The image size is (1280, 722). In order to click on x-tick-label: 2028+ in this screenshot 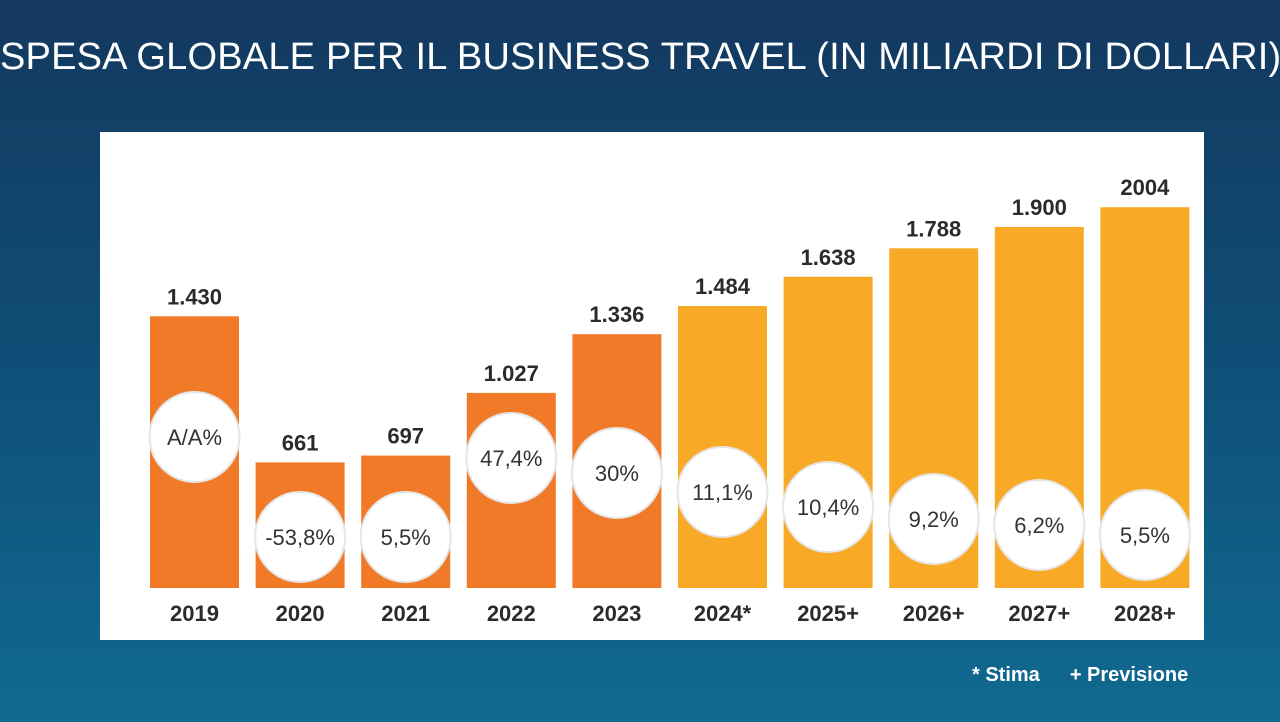, I will do `click(1145, 613)`.